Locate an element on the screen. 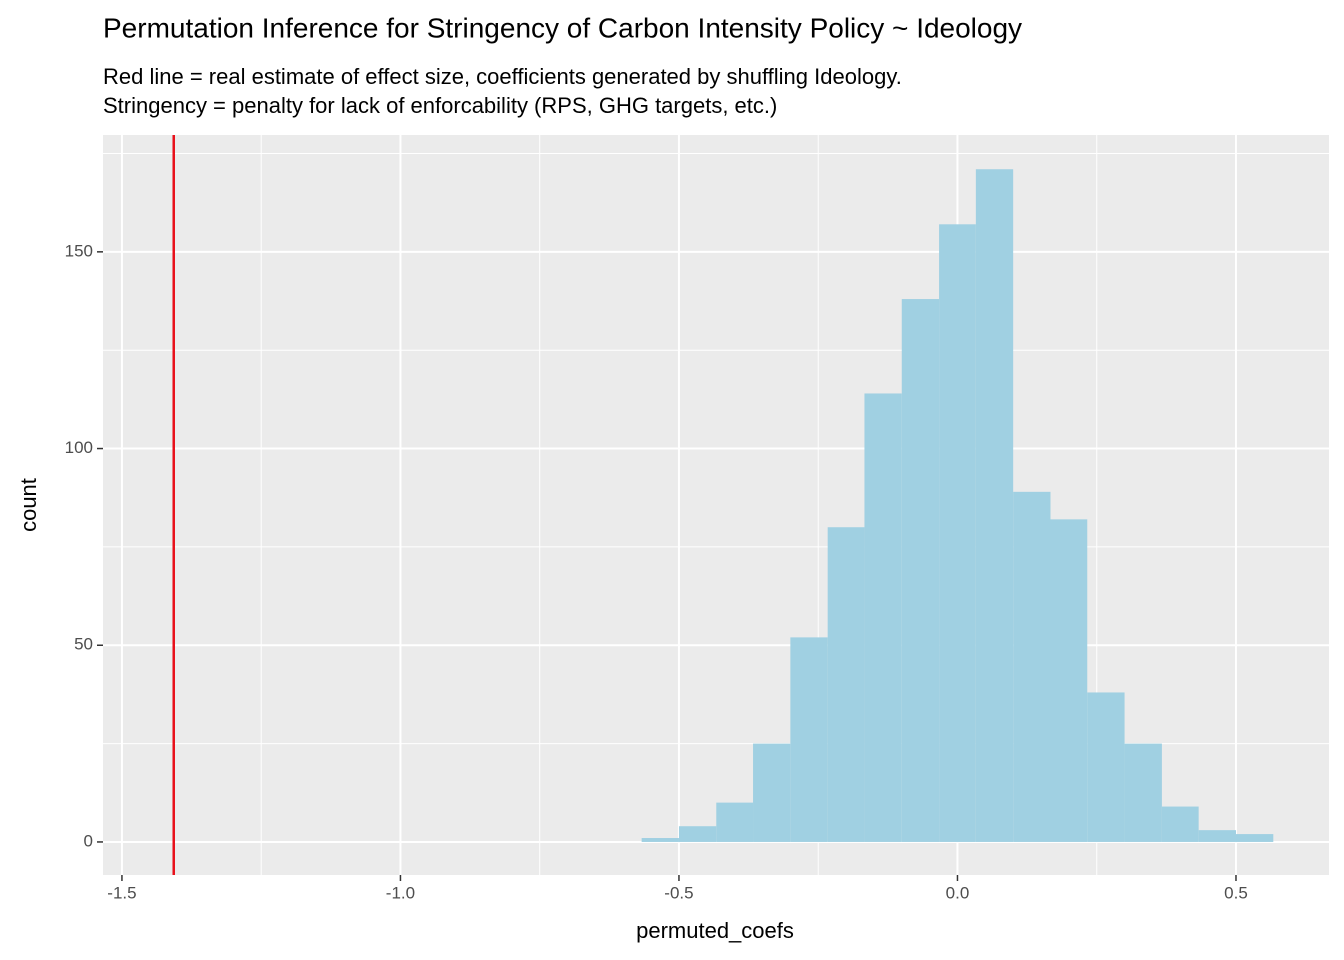  y-tick-label: 0 is located at coordinates (88, 840).